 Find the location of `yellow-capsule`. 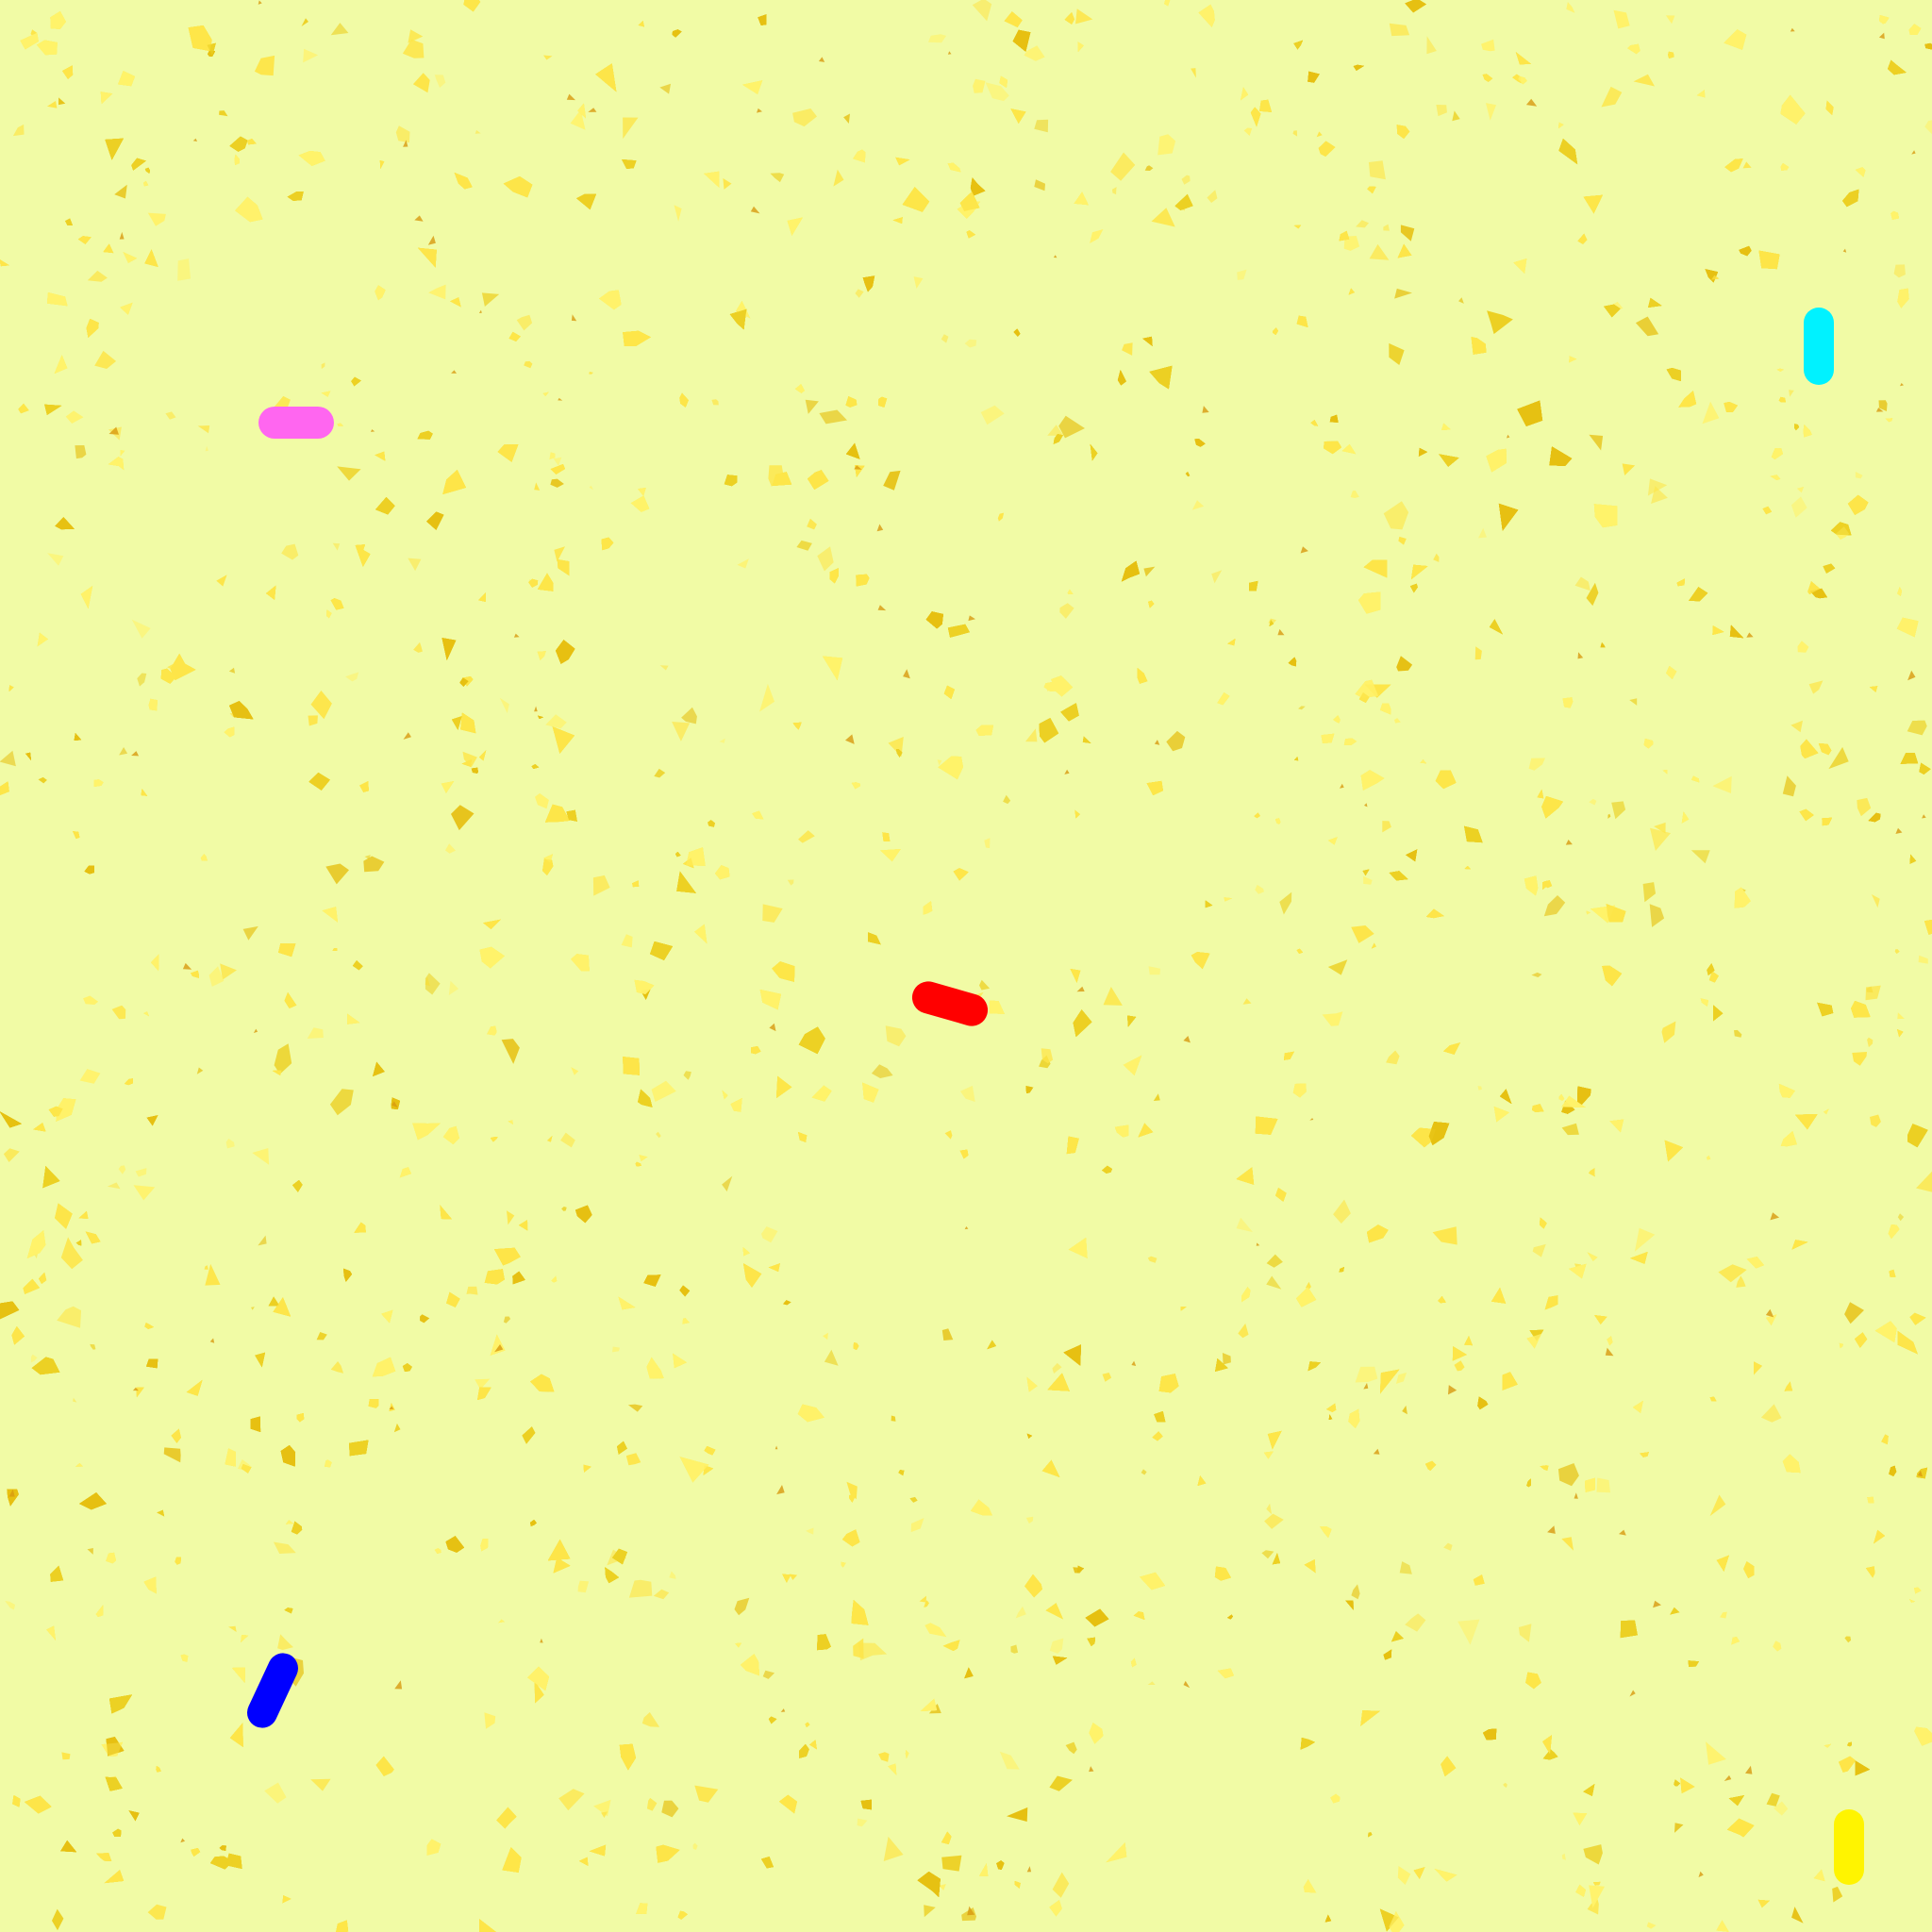

yellow-capsule is located at coordinates (1849, 1847).